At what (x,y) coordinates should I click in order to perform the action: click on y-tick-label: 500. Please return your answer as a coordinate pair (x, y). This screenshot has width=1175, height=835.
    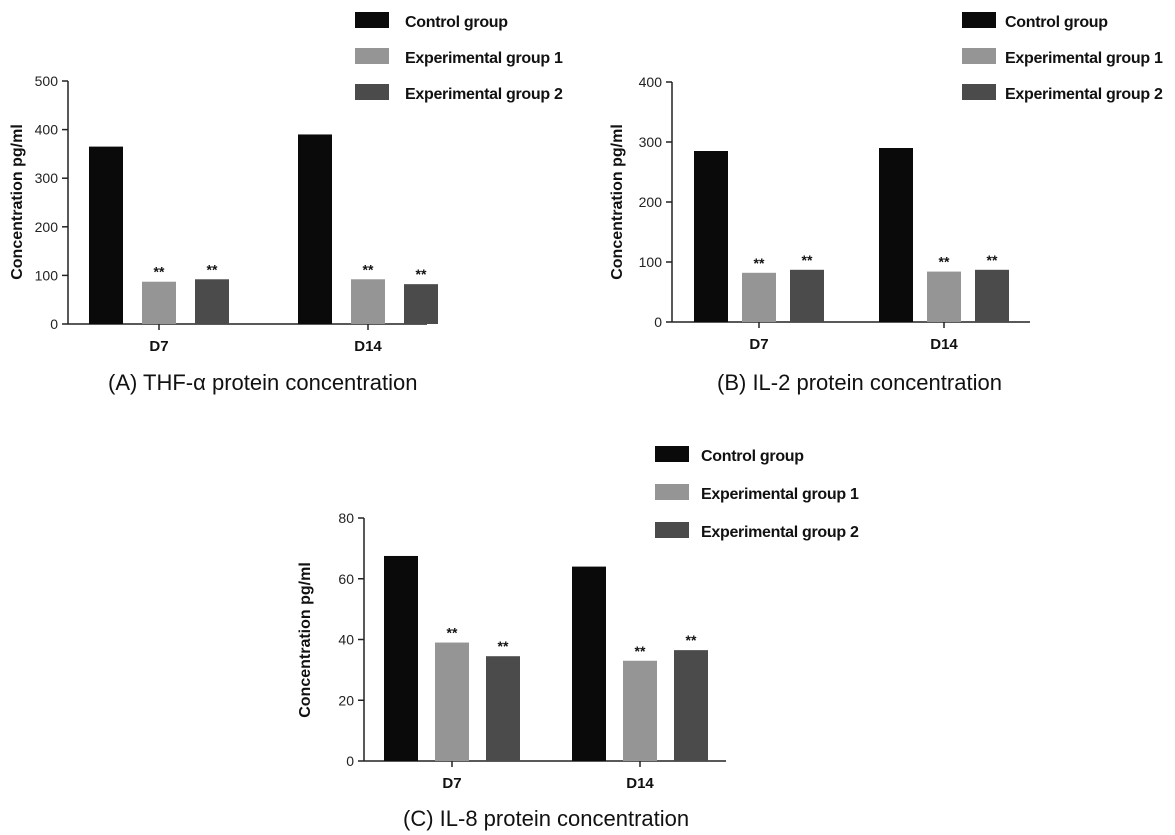
    Looking at the image, I should click on (47, 81).